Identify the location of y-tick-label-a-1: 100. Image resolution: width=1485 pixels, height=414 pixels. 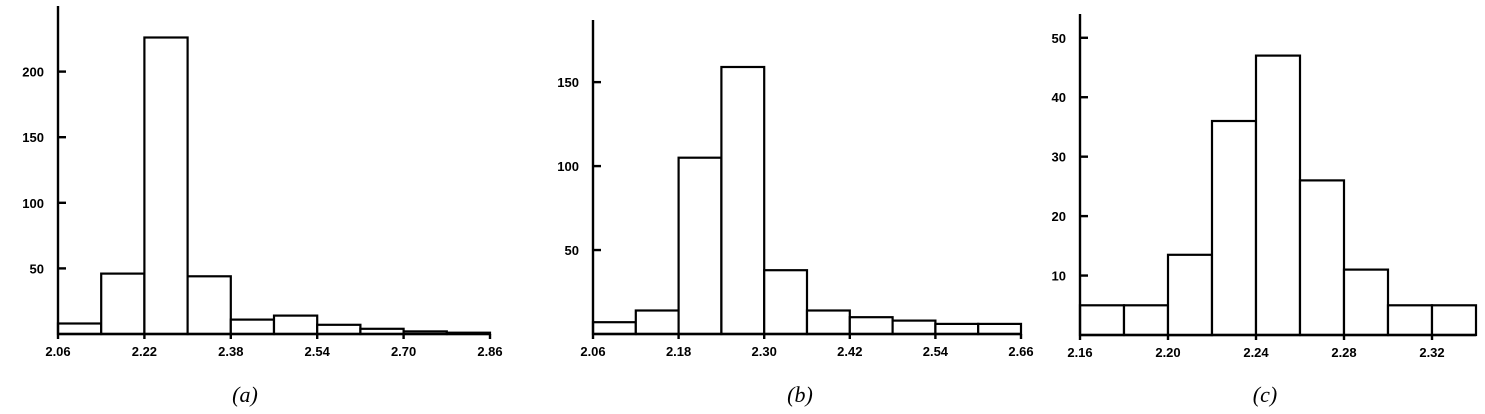
(33, 203).